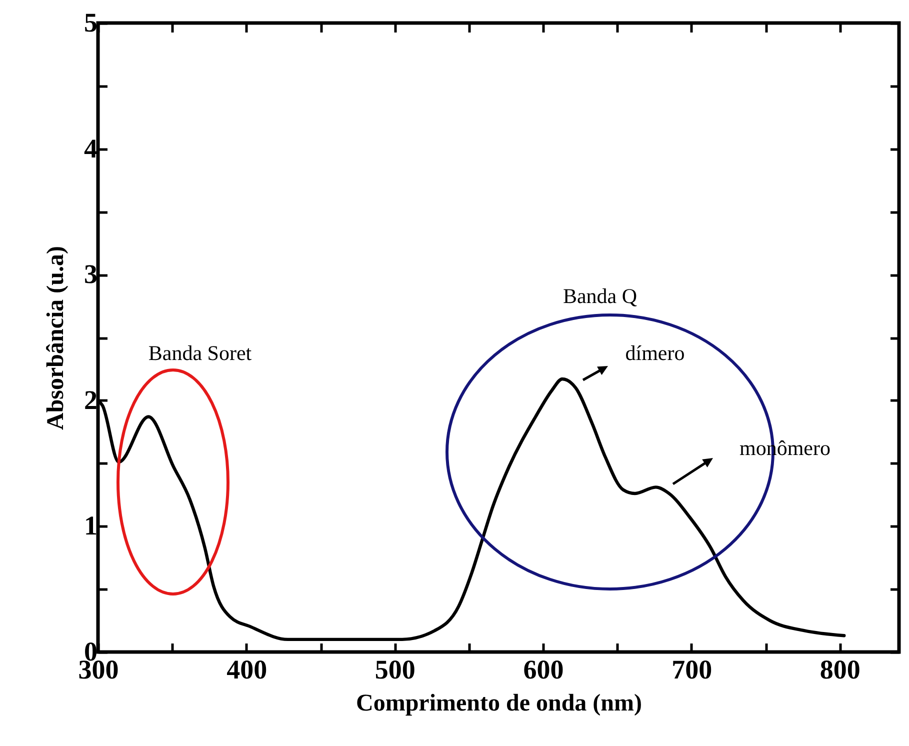 Image resolution: width=909 pixels, height=746 pixels. What do you see at coordinates (91, 274) in the screenshot?
I see `y-tick-label: 3` at bounding box center [91, 274].